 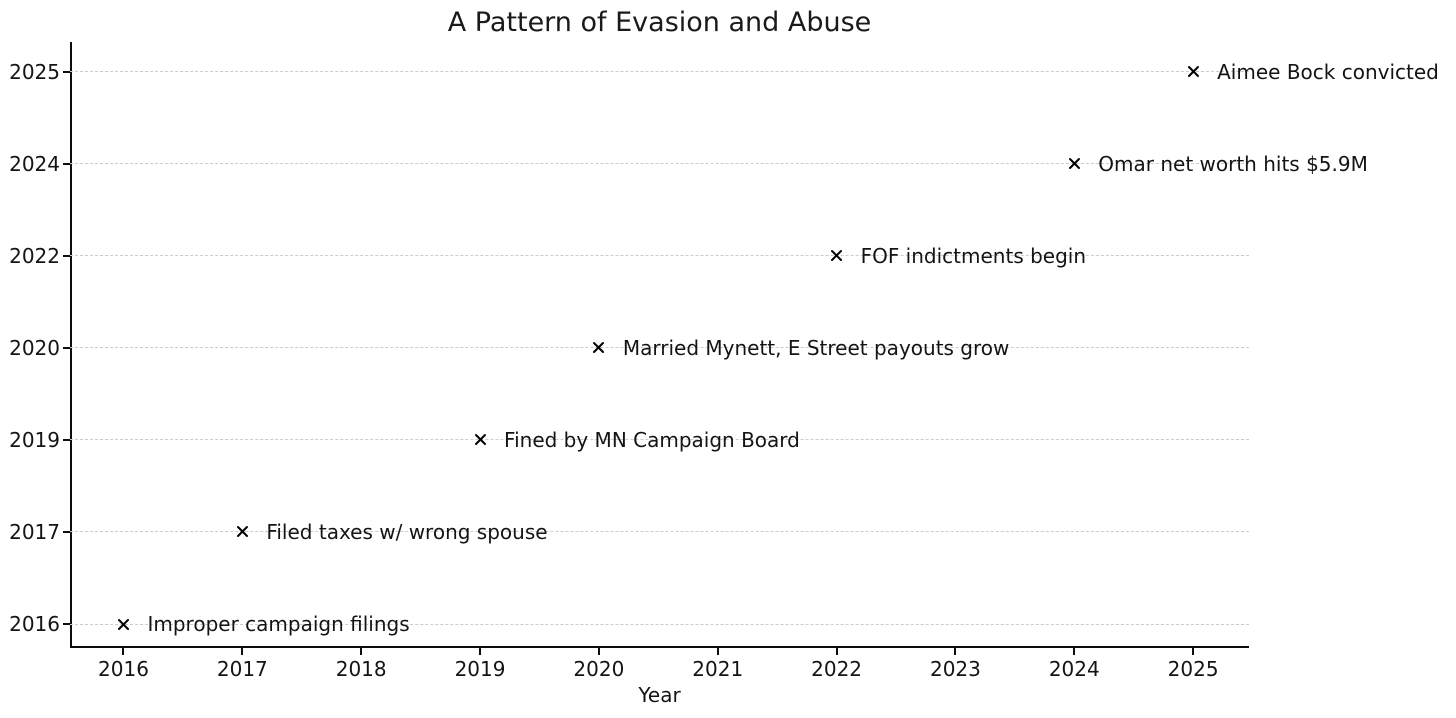 I want to click on data-point-label: Fined by MN Campaign Board, so click(x=652, y=439).